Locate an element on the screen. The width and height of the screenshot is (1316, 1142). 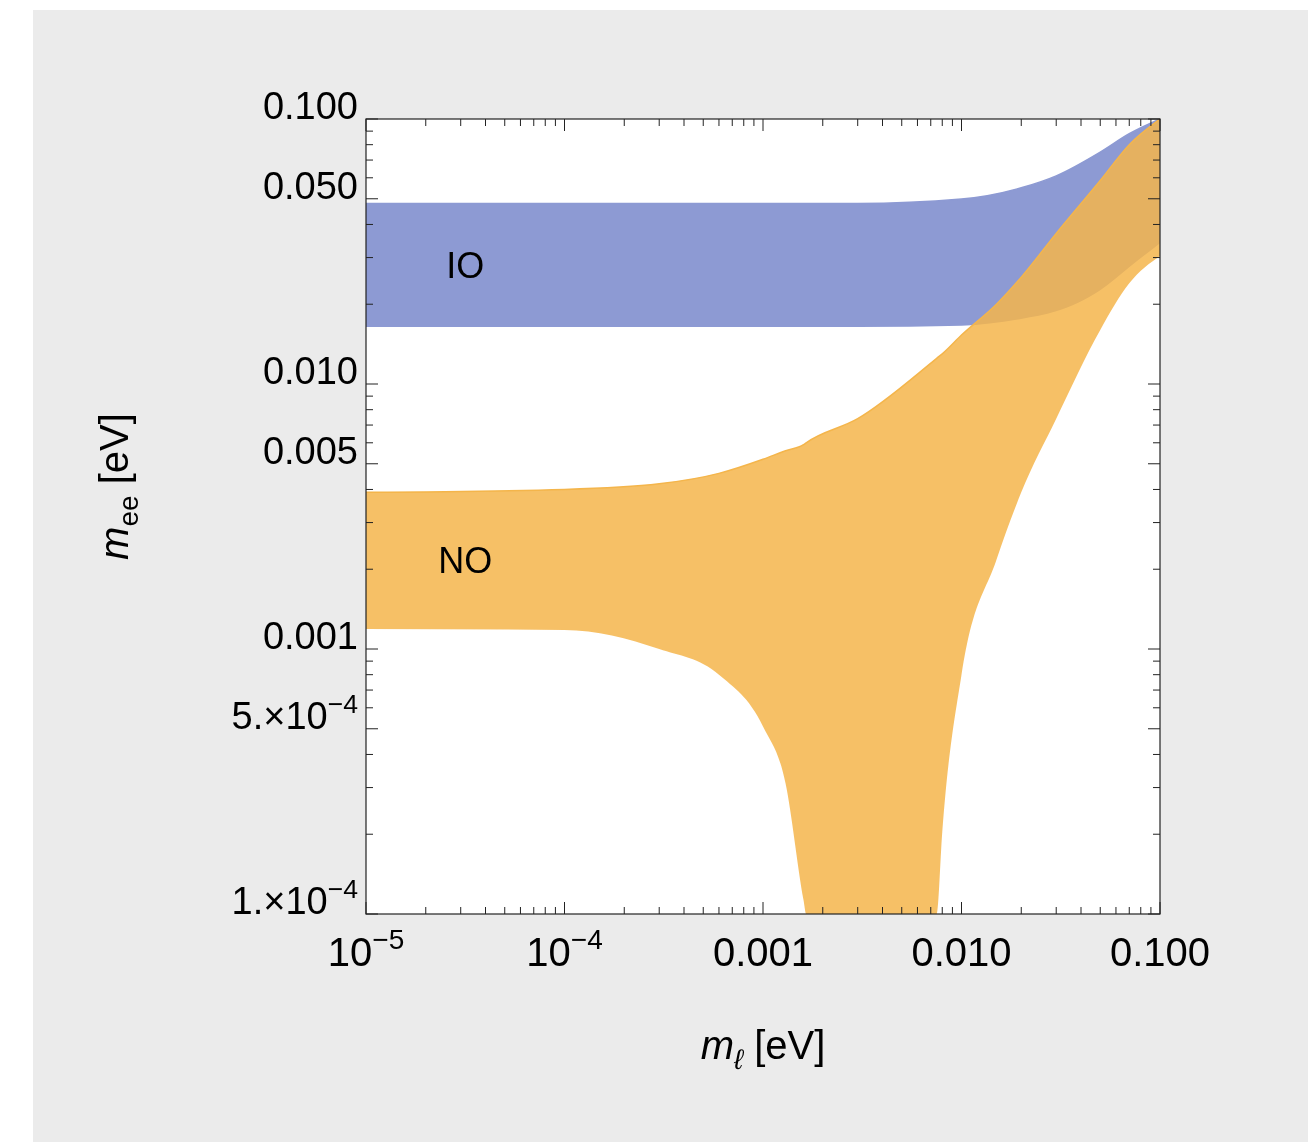
y-tick-label: 0.100 is located at coordinates (310, 106).